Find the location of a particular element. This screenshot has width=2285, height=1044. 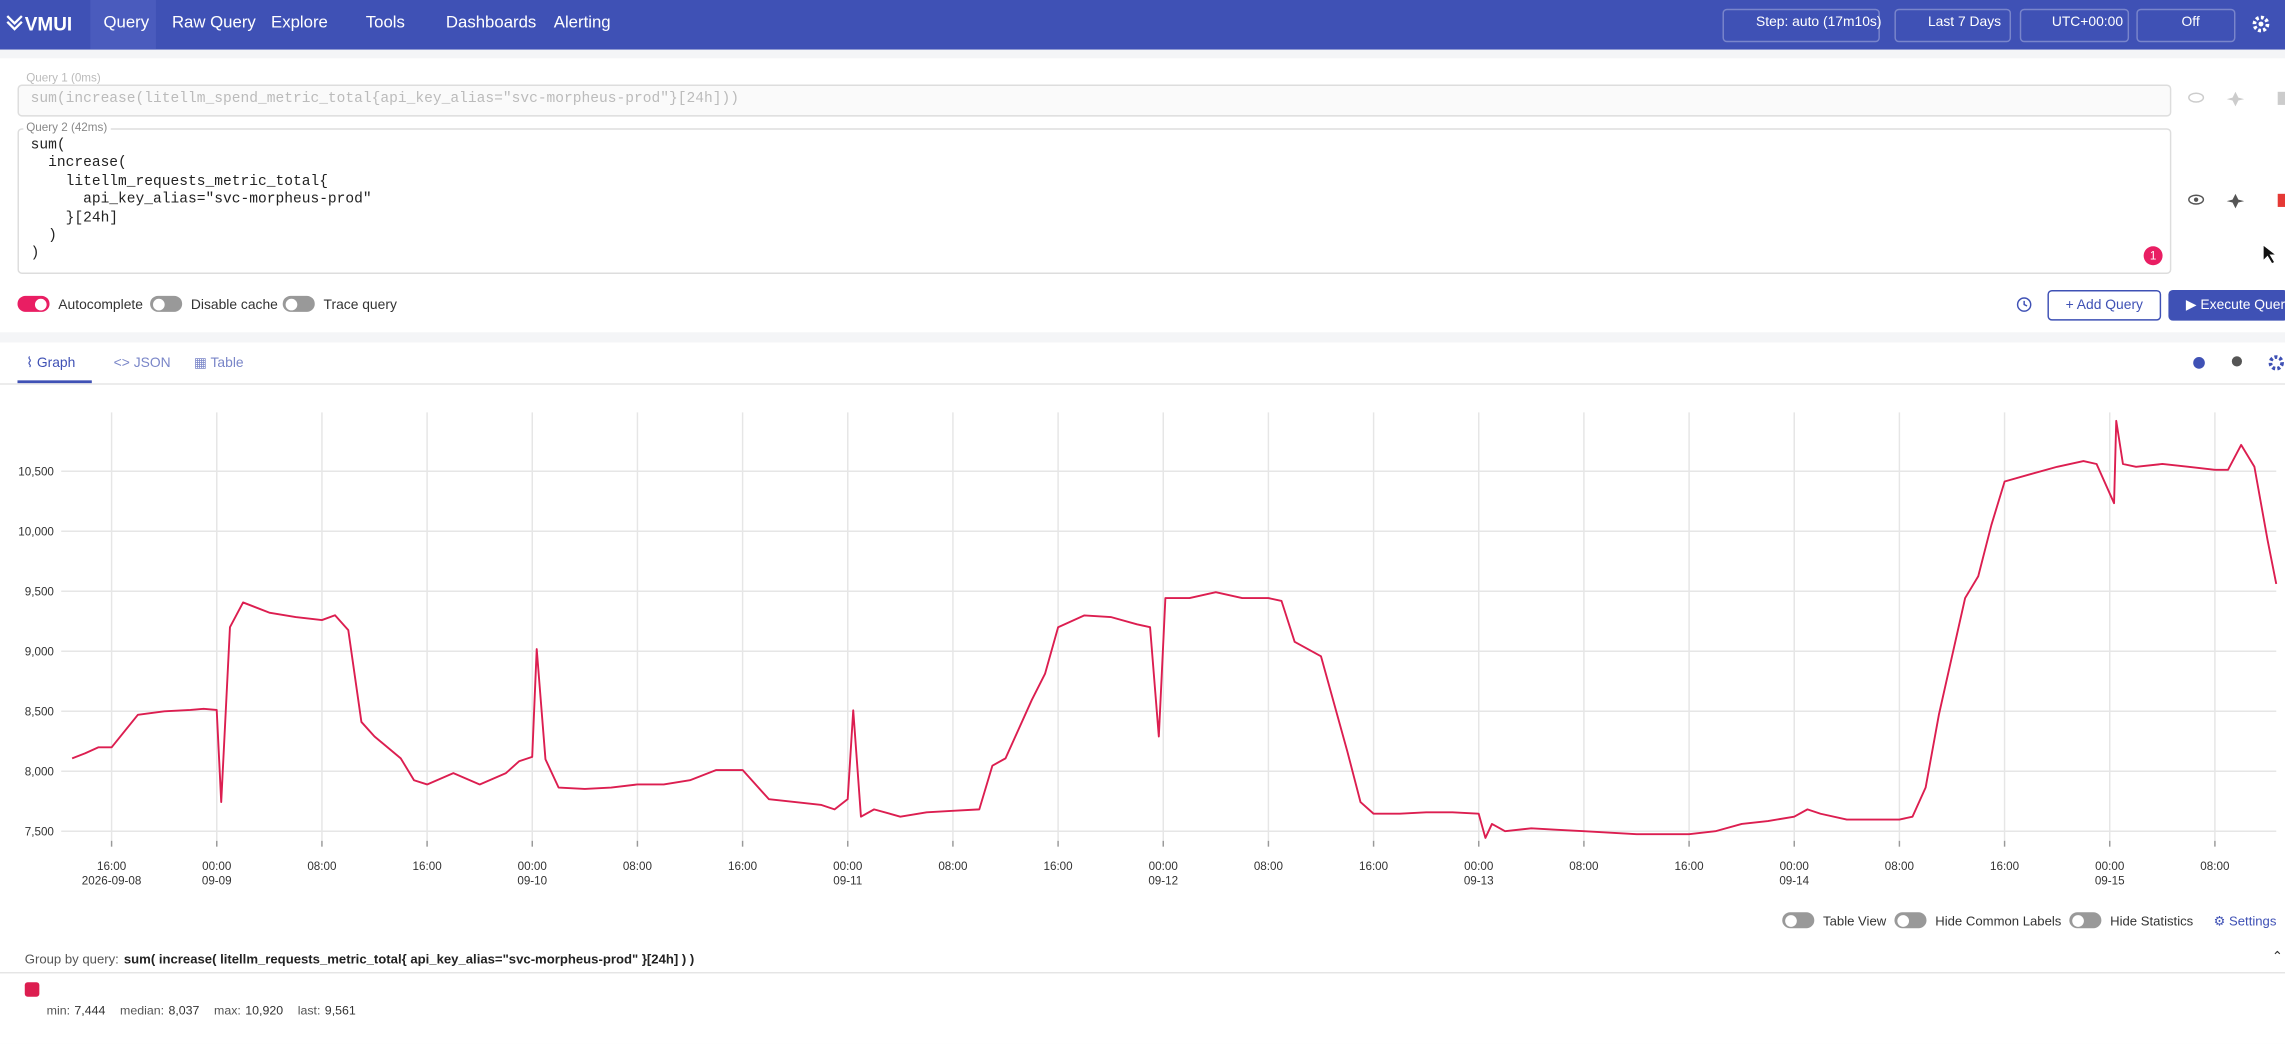

tab-indicator is located at coordinates (54, 382).